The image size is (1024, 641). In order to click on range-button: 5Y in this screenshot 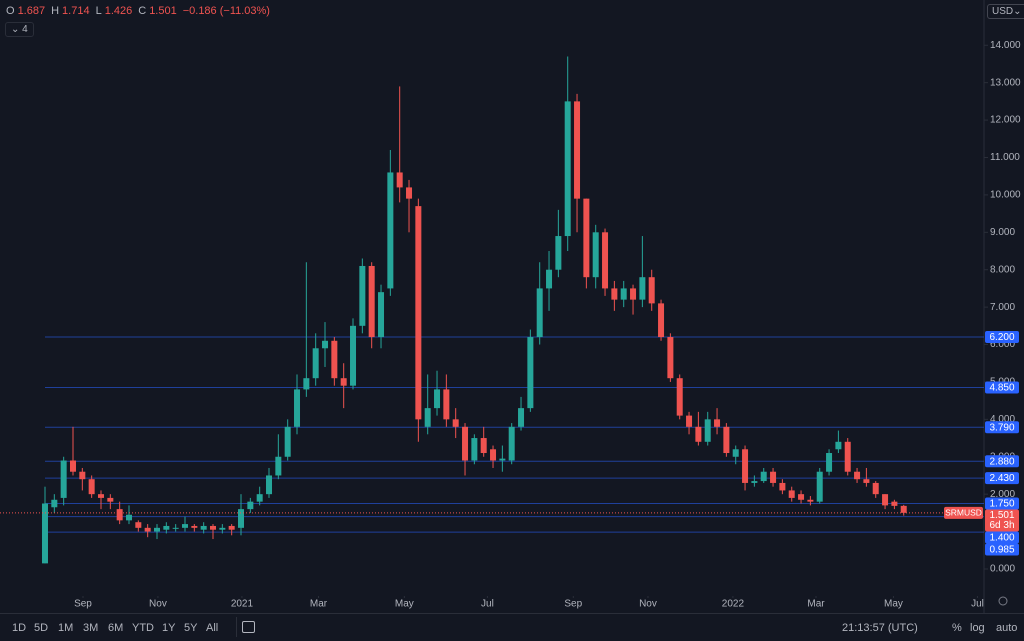, I will do `click(191, 628)`.